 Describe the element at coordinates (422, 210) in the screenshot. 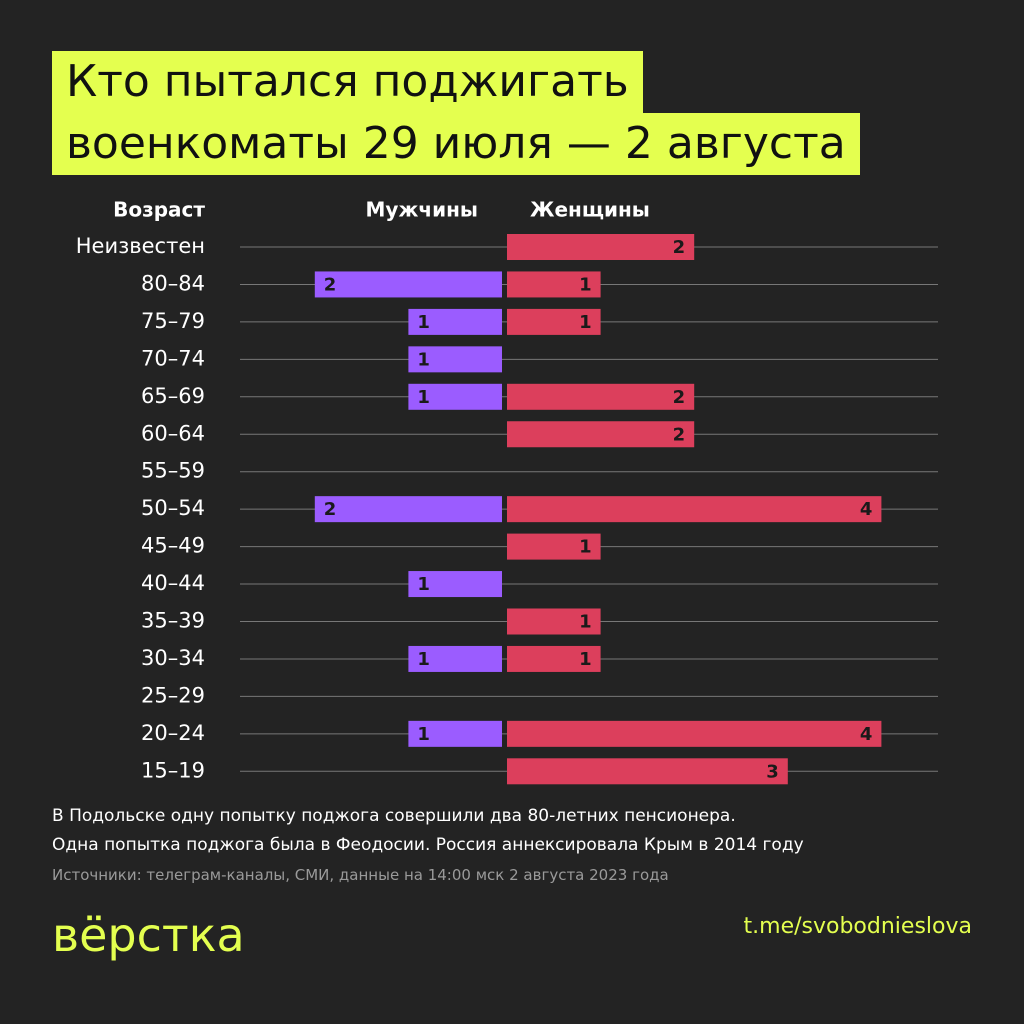

I see `legend-entry: Мужчины` at that location.